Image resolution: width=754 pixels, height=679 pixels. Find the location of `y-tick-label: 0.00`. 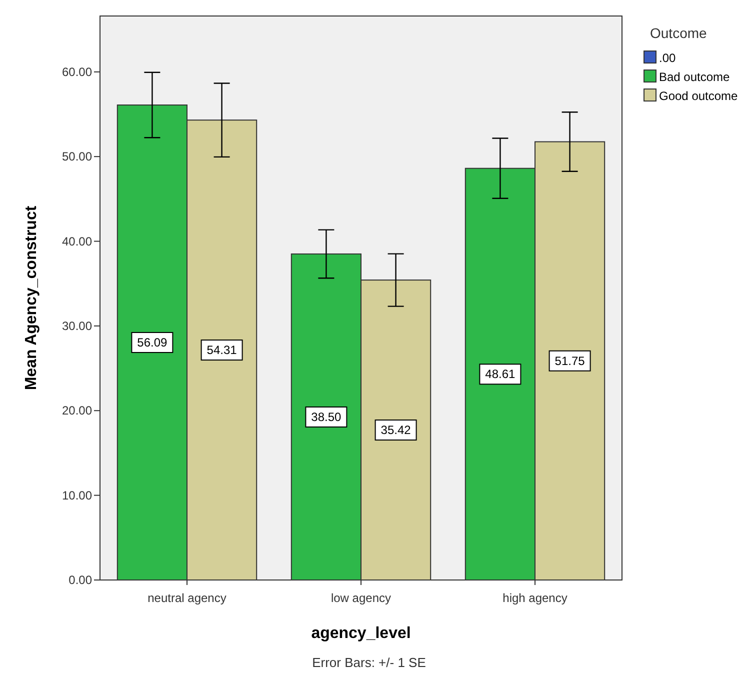

y-tick-label: 0.00 is located at coordinates (80, 580).